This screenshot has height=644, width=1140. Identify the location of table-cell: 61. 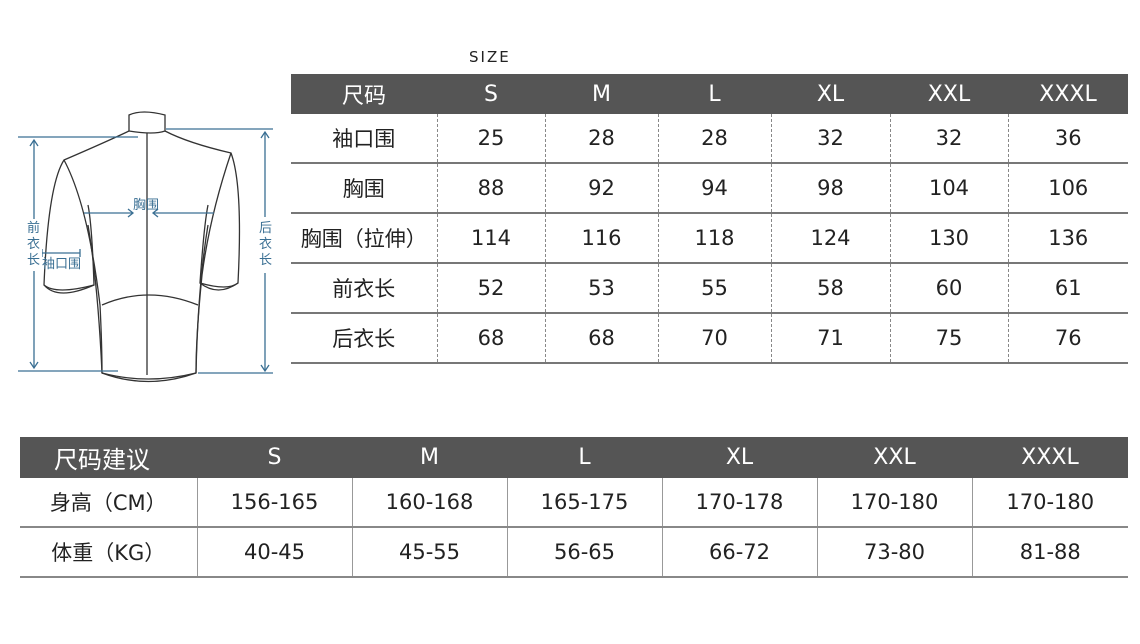
(1067, 288).